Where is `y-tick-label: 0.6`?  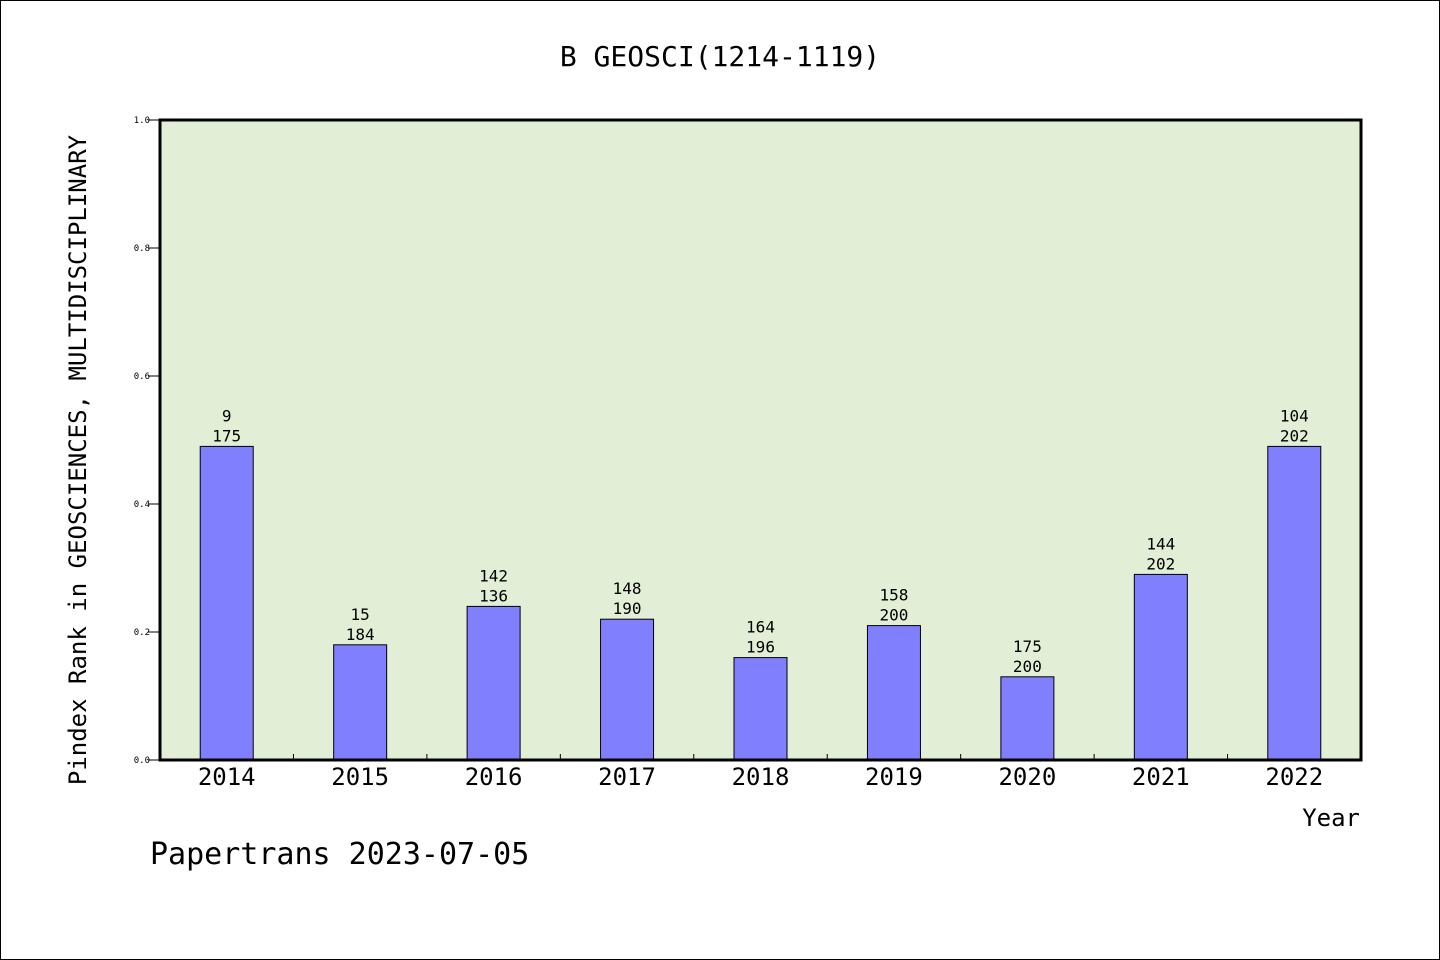
y-tick-label: 0.6 is located at coordinates (142, 377).